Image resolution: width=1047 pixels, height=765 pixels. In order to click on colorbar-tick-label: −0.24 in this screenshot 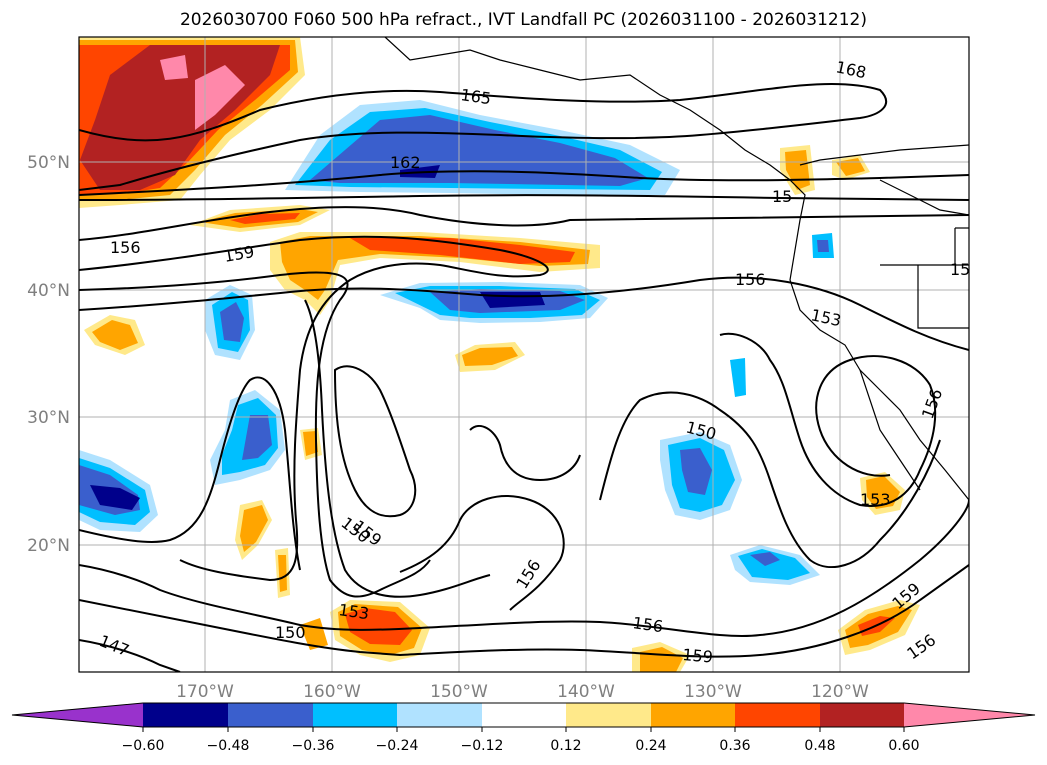, I will do `click(397, 746)`.